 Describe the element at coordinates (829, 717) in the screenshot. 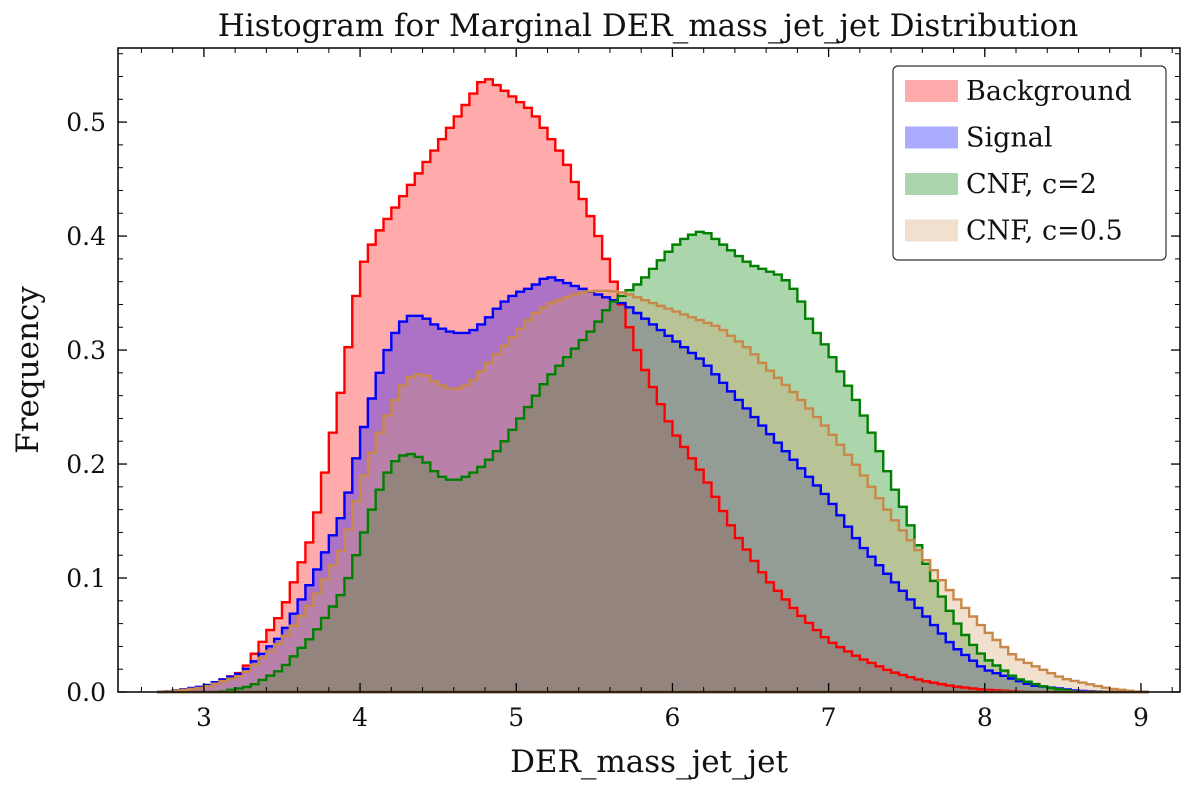

I see `x-tick-label: 7` at that location.